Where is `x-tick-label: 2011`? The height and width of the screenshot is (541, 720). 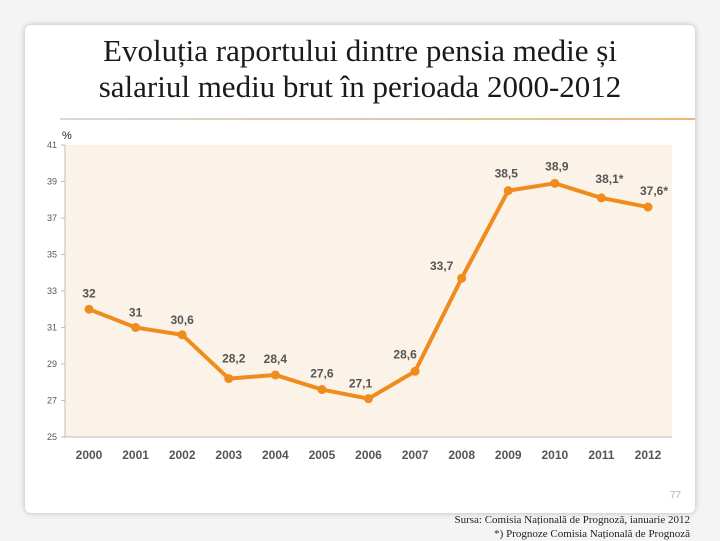 x-tick-label: 2011 is located at coordinates (601, 455).